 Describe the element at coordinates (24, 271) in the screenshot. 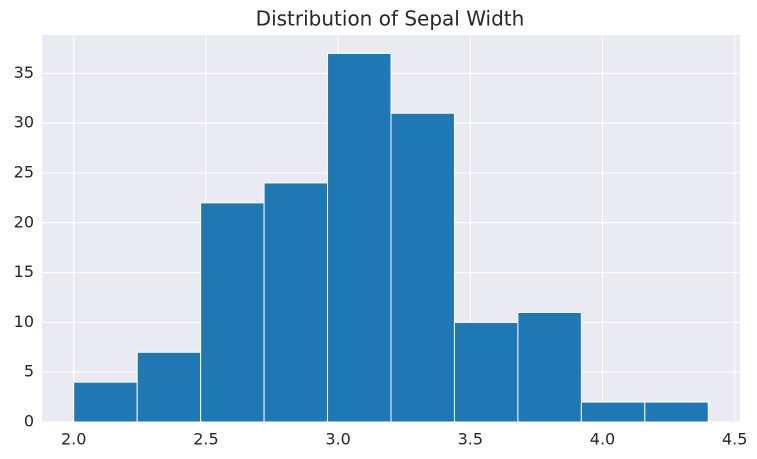

I see `y-tick-label: 15` at that location.